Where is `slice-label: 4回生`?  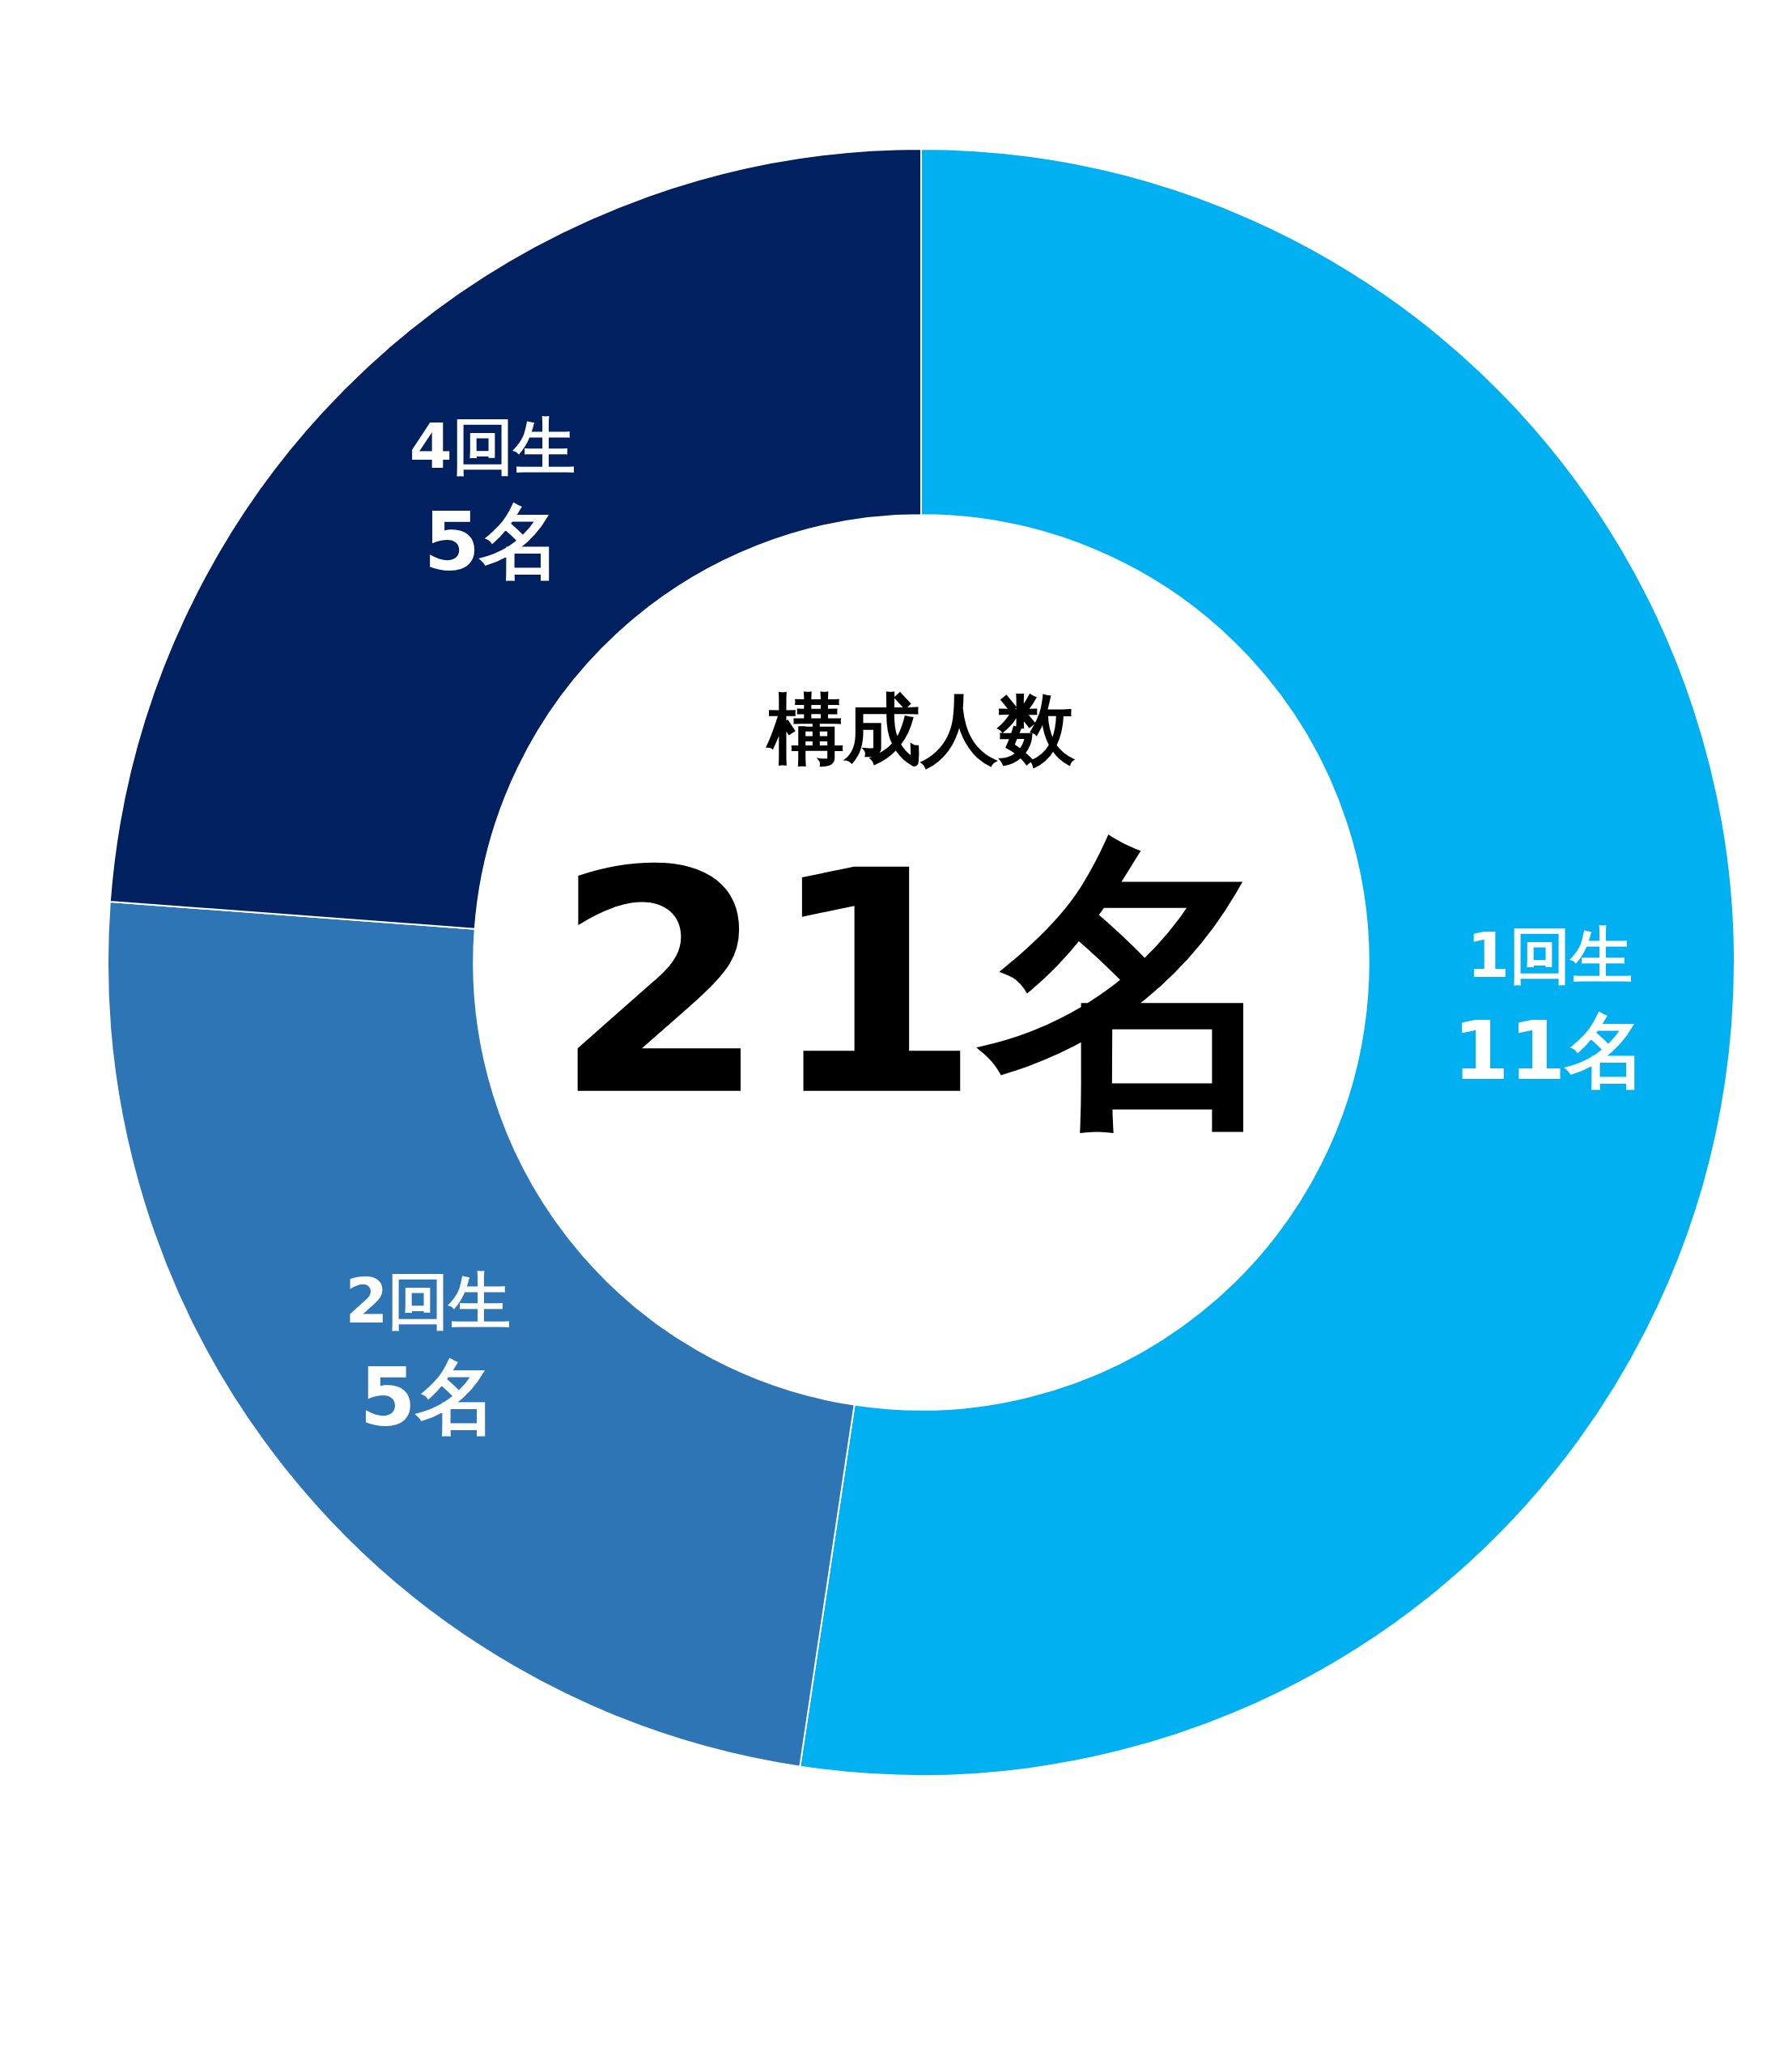
slice-label: 4回生 is located at coordinates (492, 446).